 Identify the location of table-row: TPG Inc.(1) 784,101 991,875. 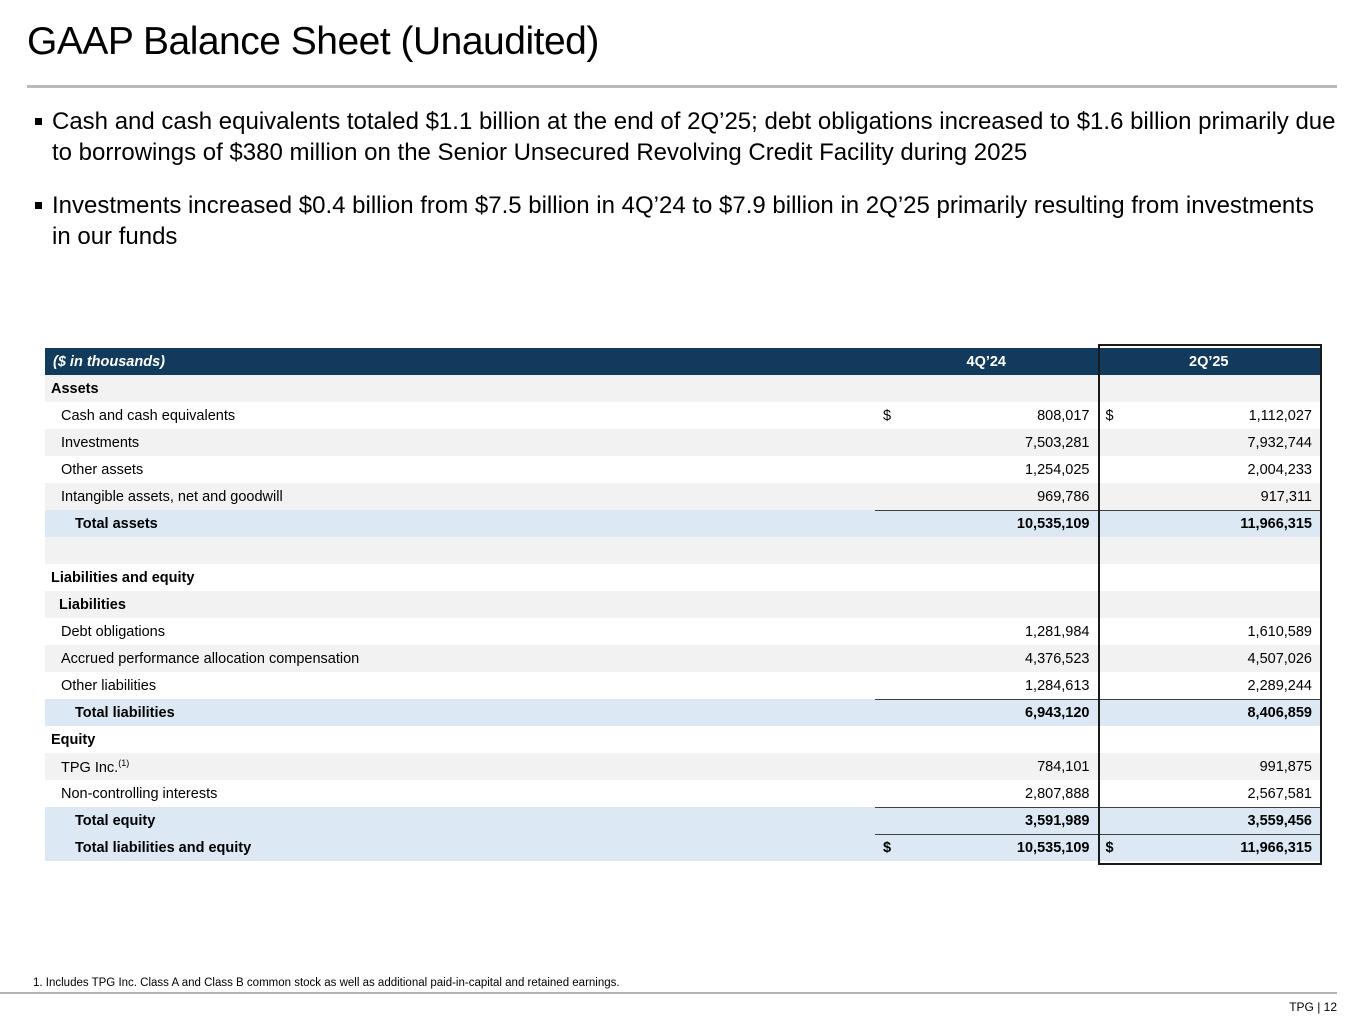
(682, 766).